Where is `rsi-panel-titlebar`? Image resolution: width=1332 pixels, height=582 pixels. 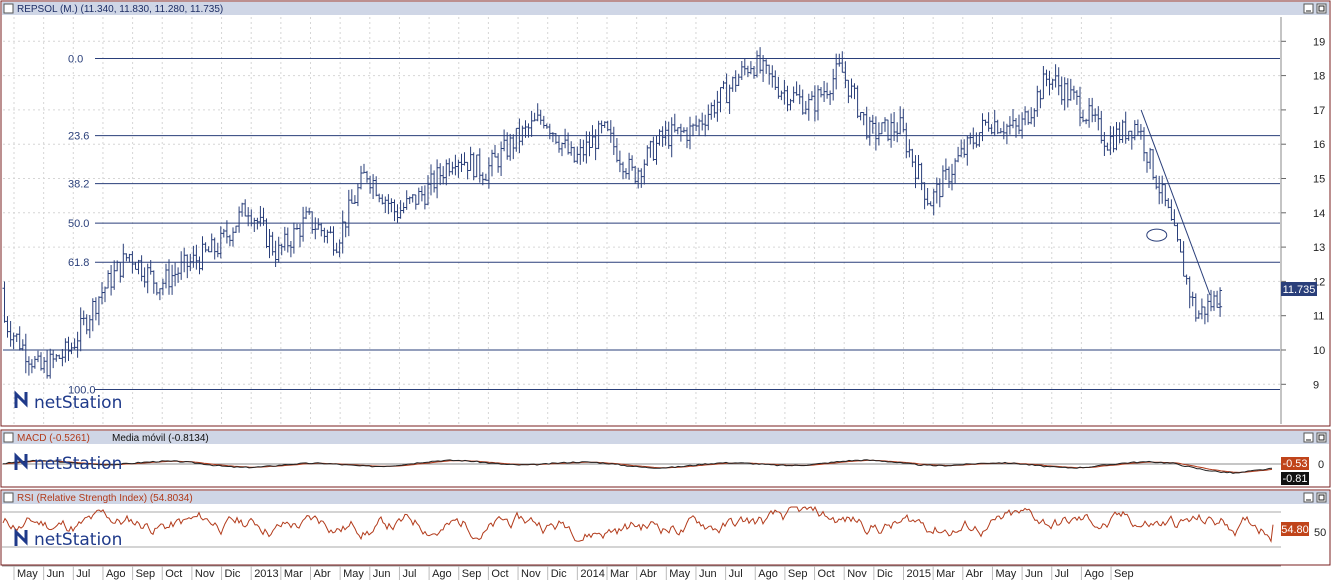
rsi-panel-titlebar is located at coordinates (665, 497).